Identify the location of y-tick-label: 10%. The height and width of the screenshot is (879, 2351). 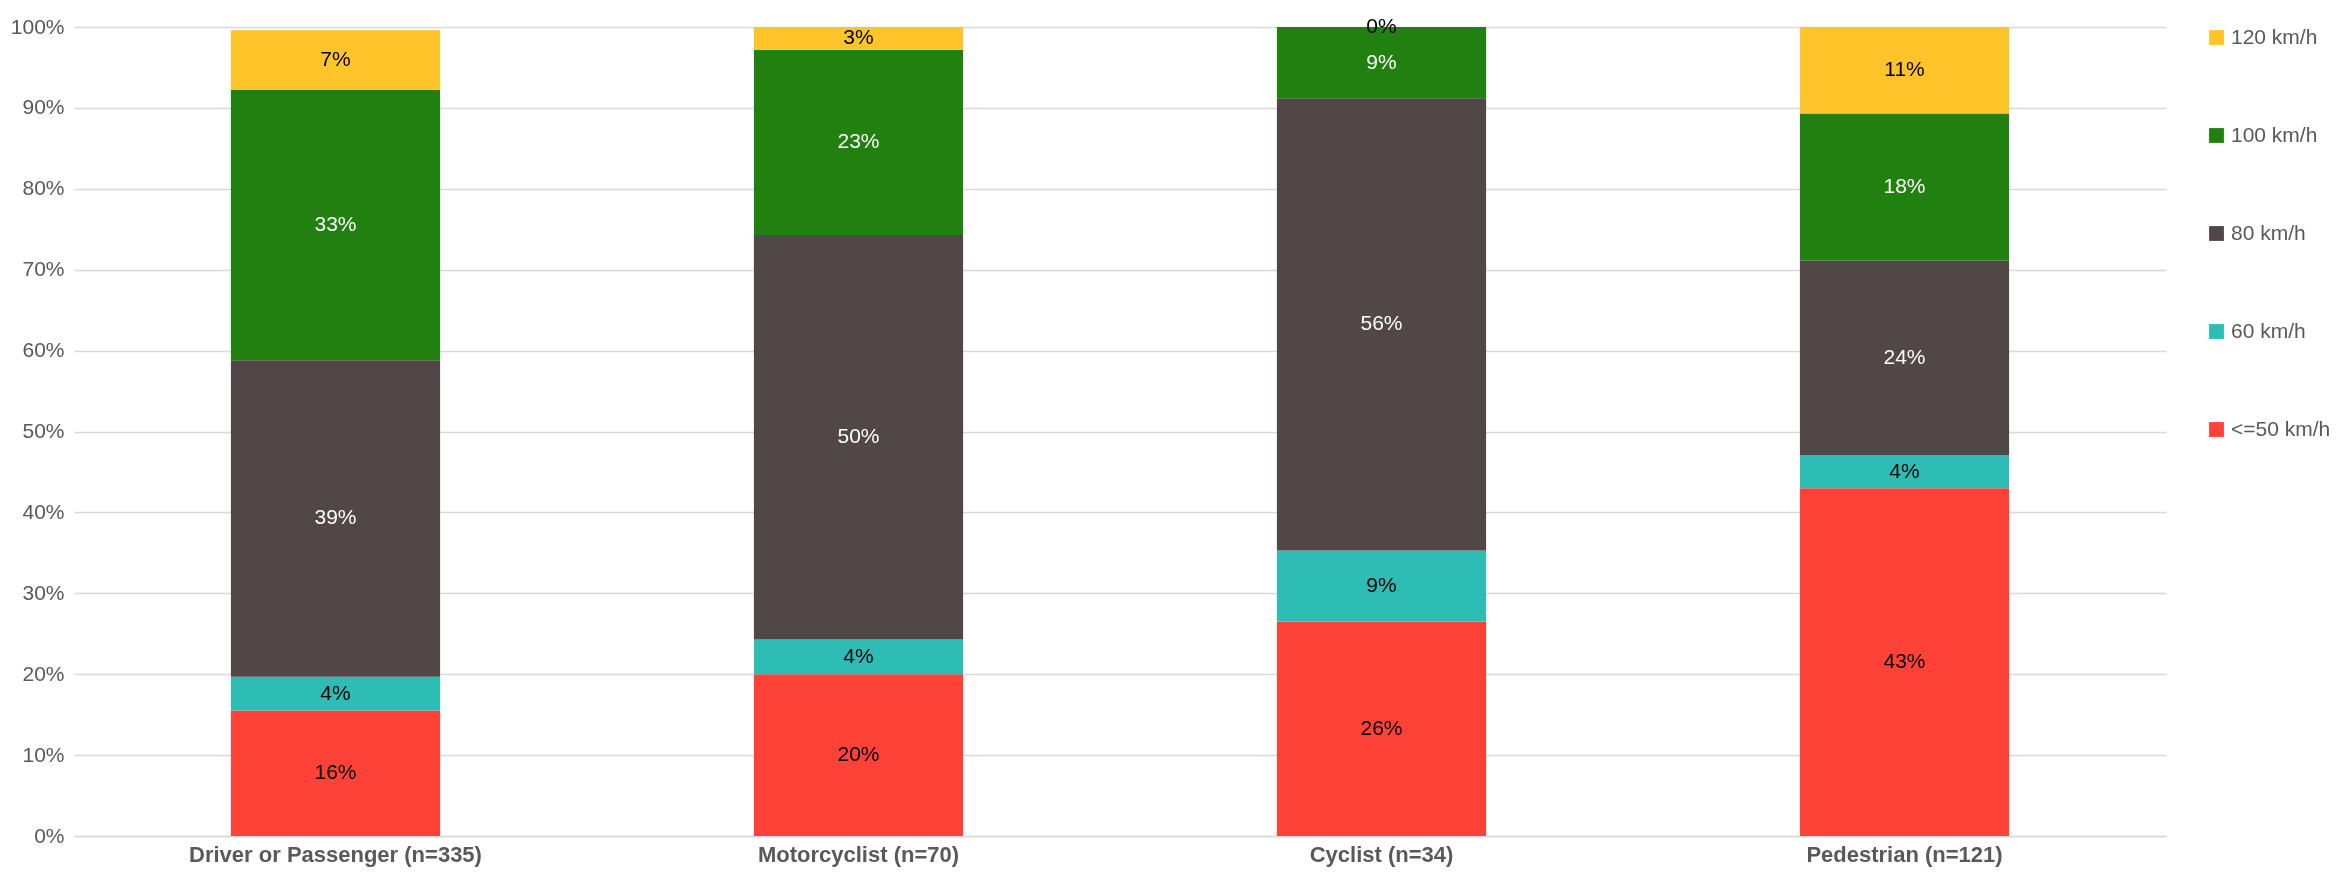
(43, 754).